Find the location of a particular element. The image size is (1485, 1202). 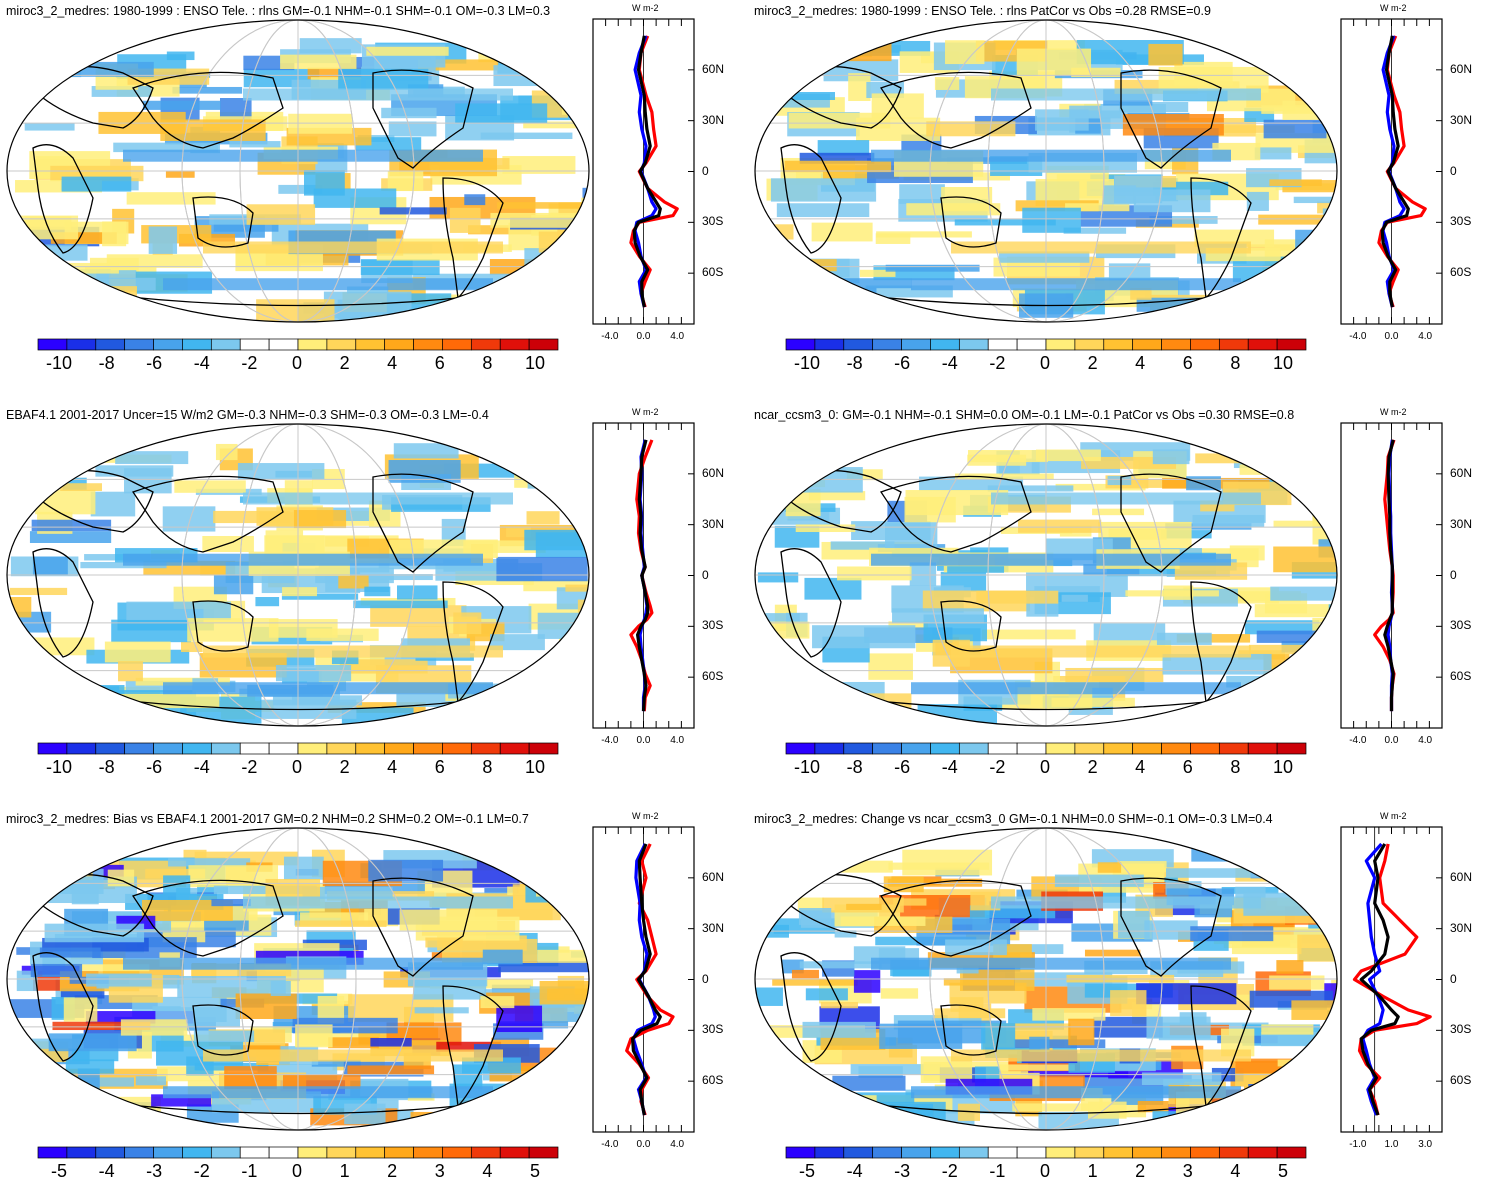

colorbar-tick-label: 1 is located at coordinates (1093, 1171).